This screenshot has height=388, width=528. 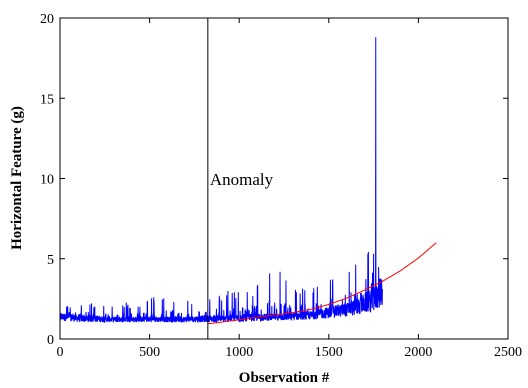 I want to click on anomaly-annotation: Anomaly, so click(x=242, y=179).